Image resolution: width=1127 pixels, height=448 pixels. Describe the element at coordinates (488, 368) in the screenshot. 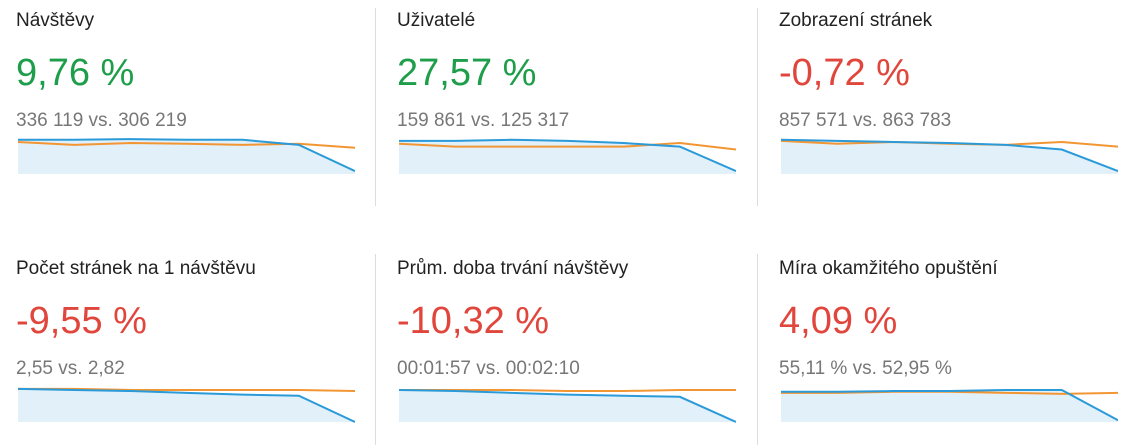

I see `comparison: 00:01:57 vs. 00:02:10` at that location.